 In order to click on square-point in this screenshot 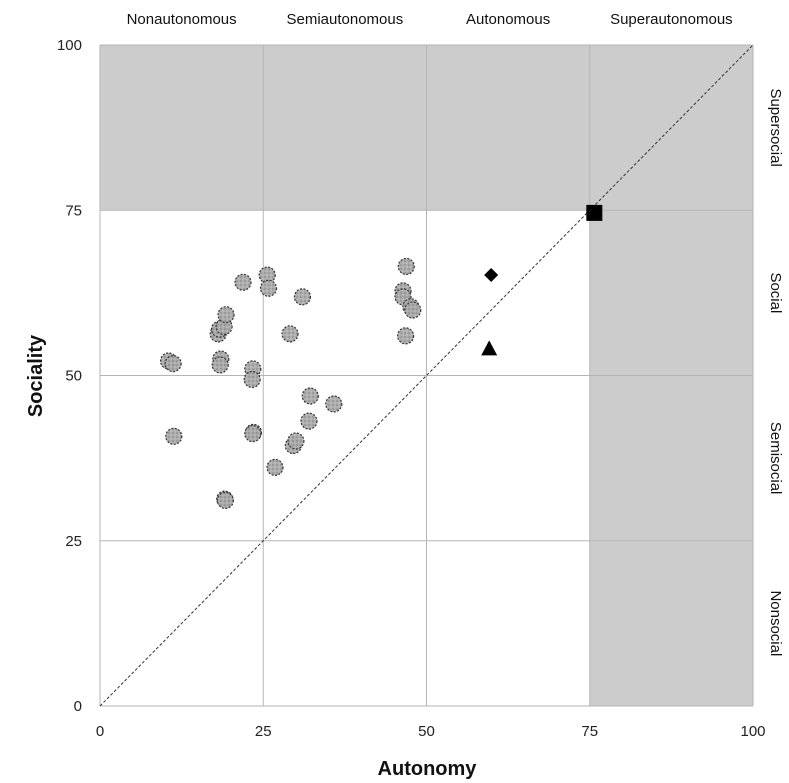, I will do `click(594, 212)`.